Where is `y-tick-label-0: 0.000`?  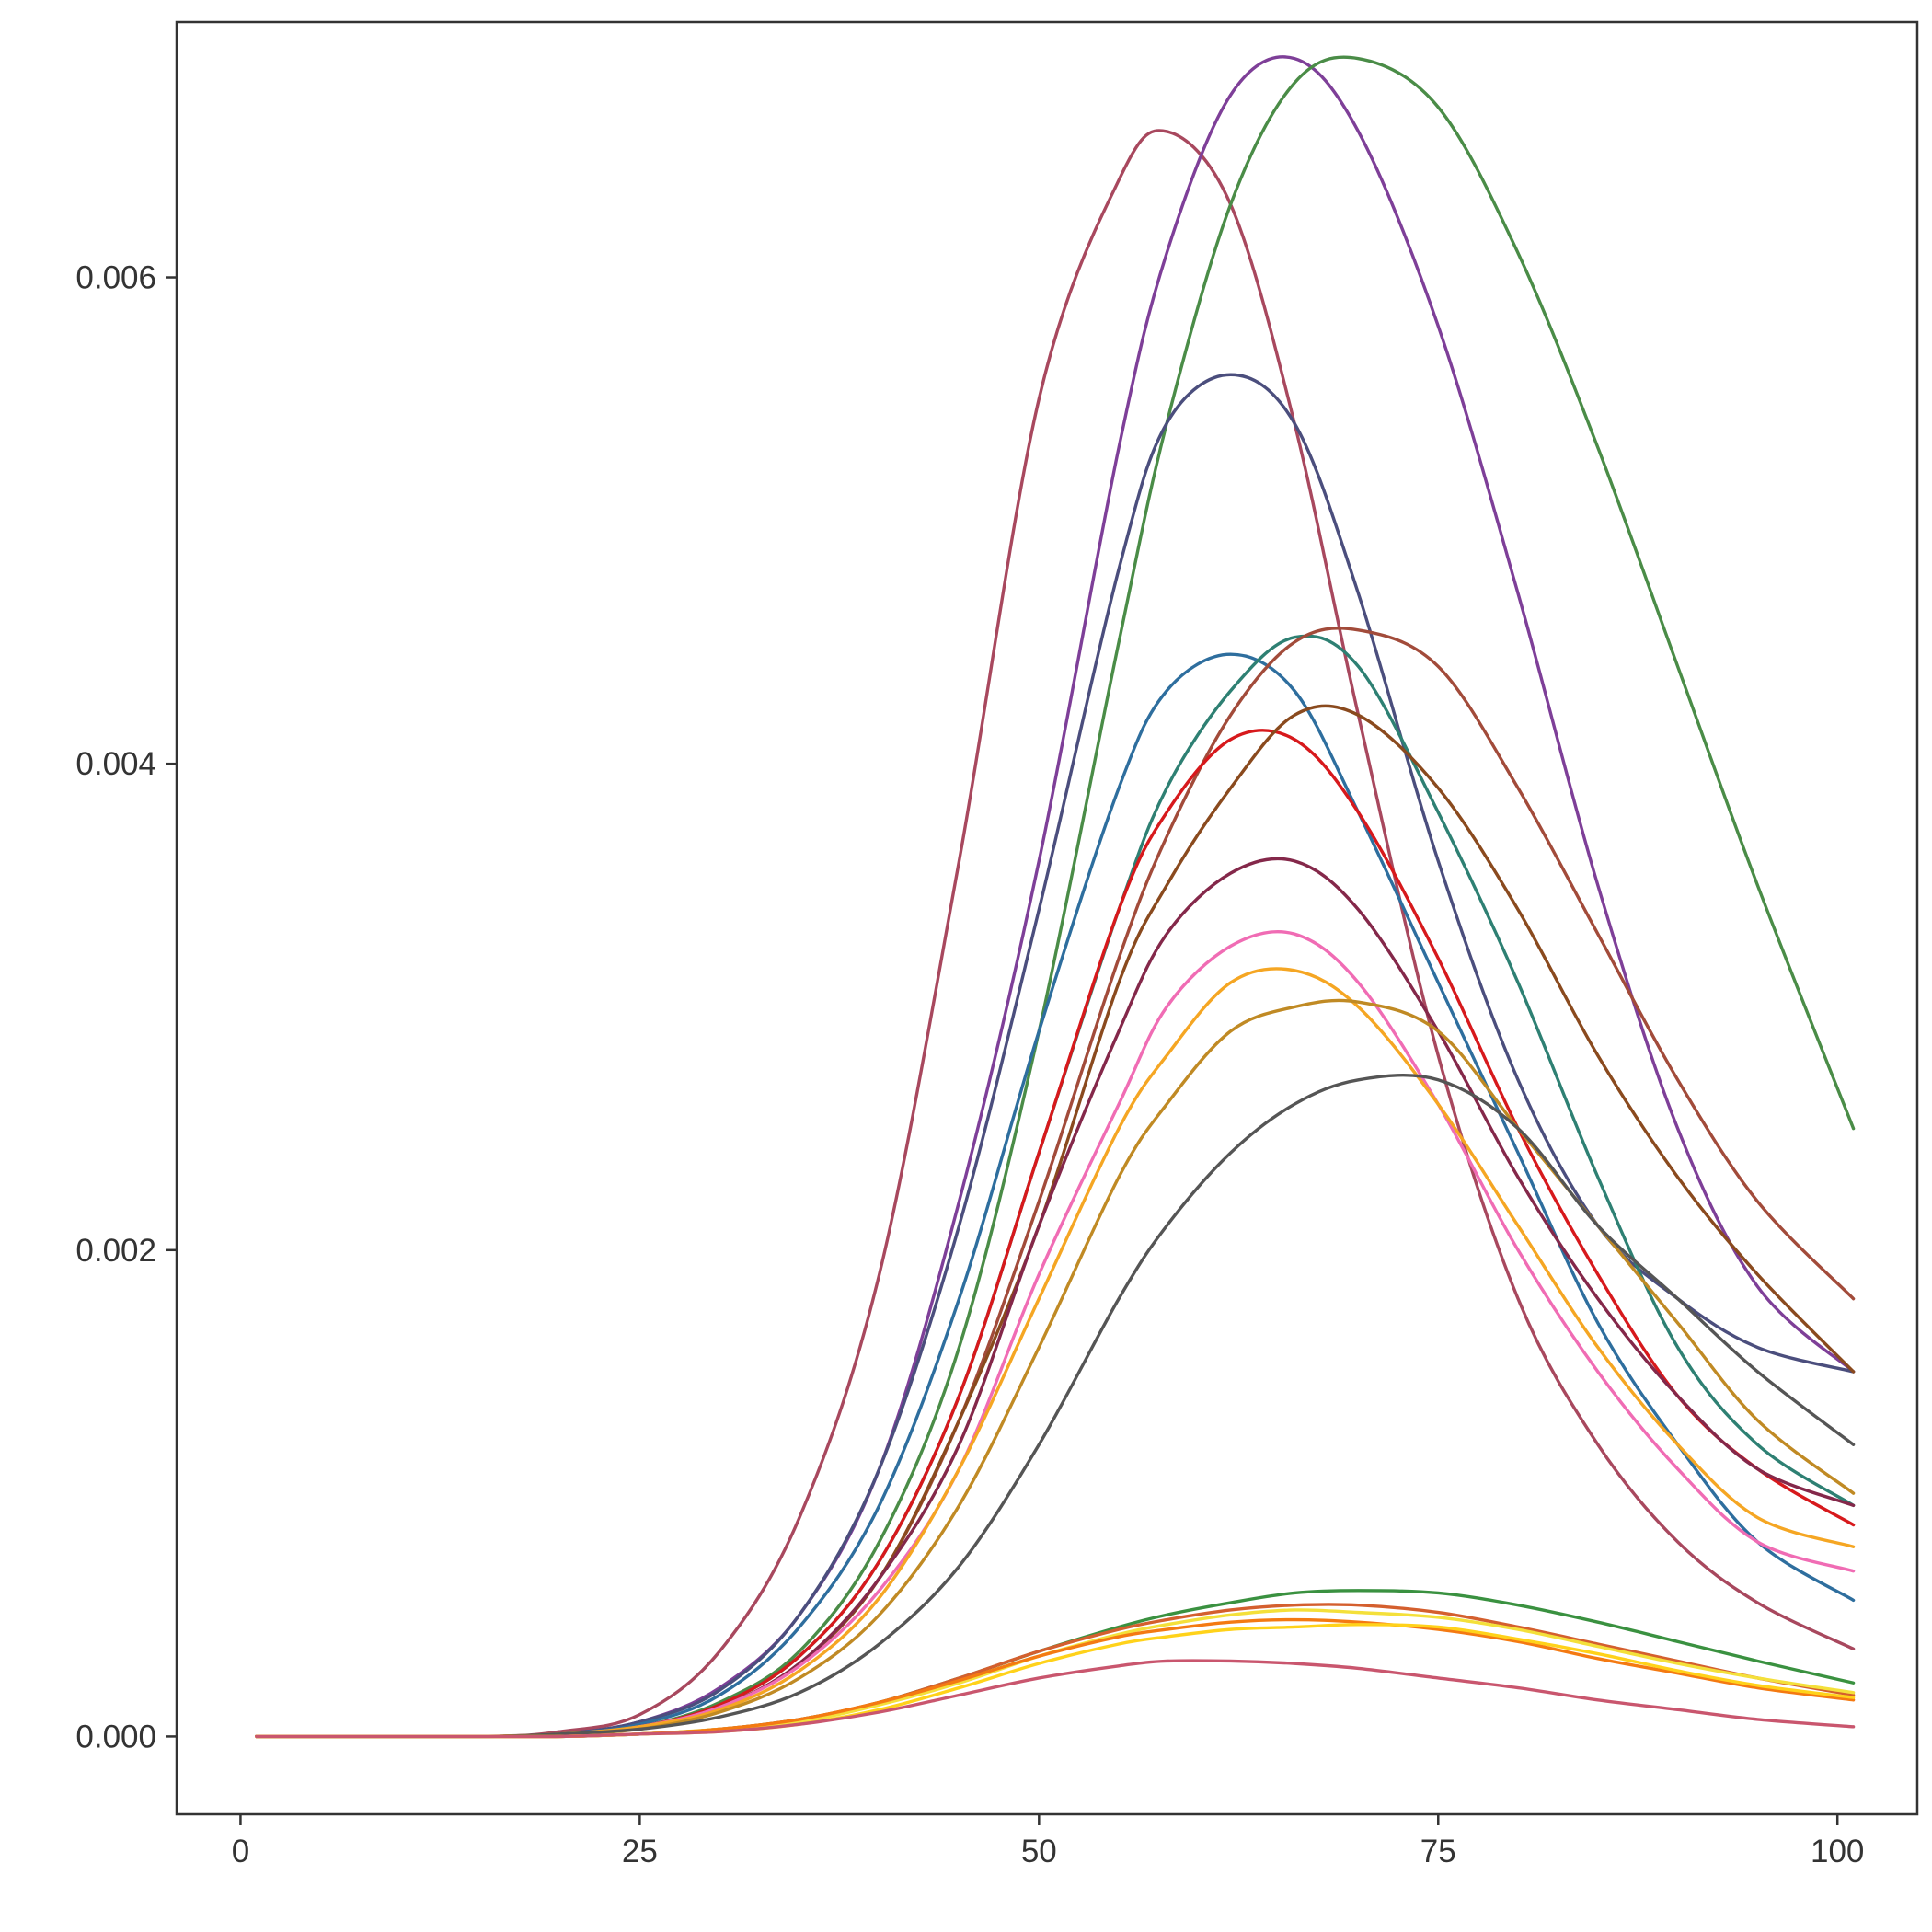 y-tick-label-0: 0.000 is located at coordinates (115, 1736).